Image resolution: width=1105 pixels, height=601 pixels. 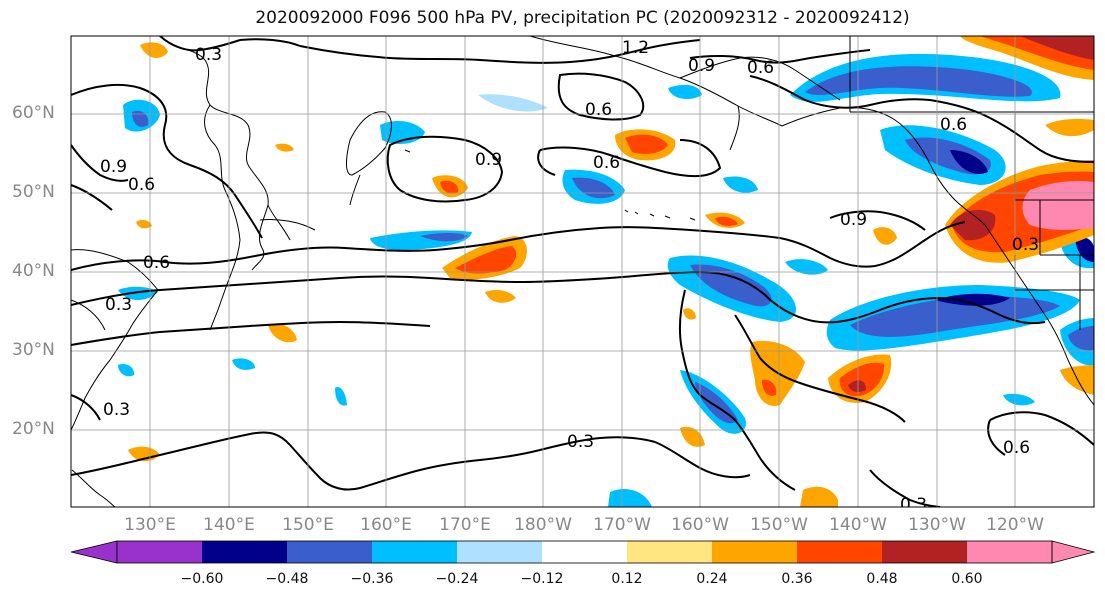 I want to click on longitude-label: 140°E, so click(x=229, y=525).